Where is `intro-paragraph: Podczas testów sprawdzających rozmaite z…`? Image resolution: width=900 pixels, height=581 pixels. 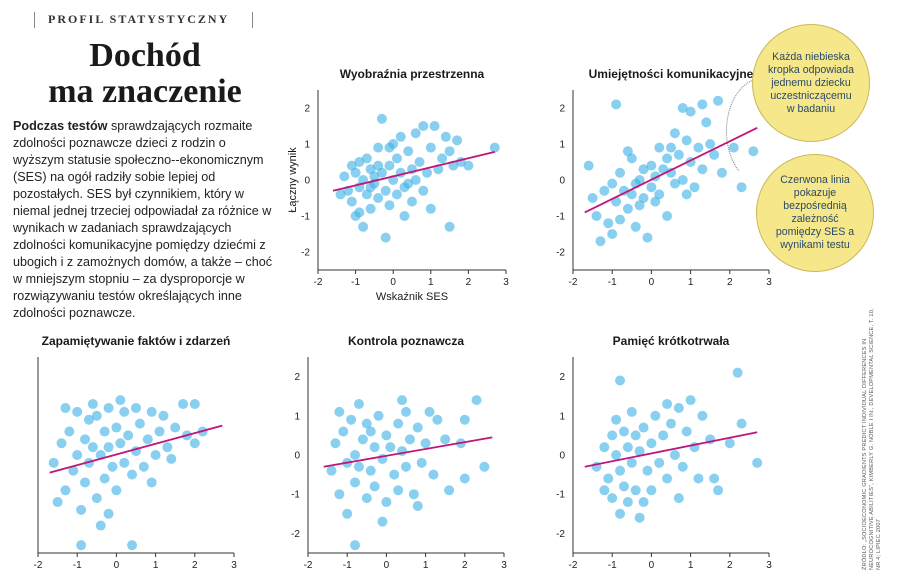 intro-paragraph: Podczas testów sprawdzających rozmaite z… is located at coordinates (145, 220).